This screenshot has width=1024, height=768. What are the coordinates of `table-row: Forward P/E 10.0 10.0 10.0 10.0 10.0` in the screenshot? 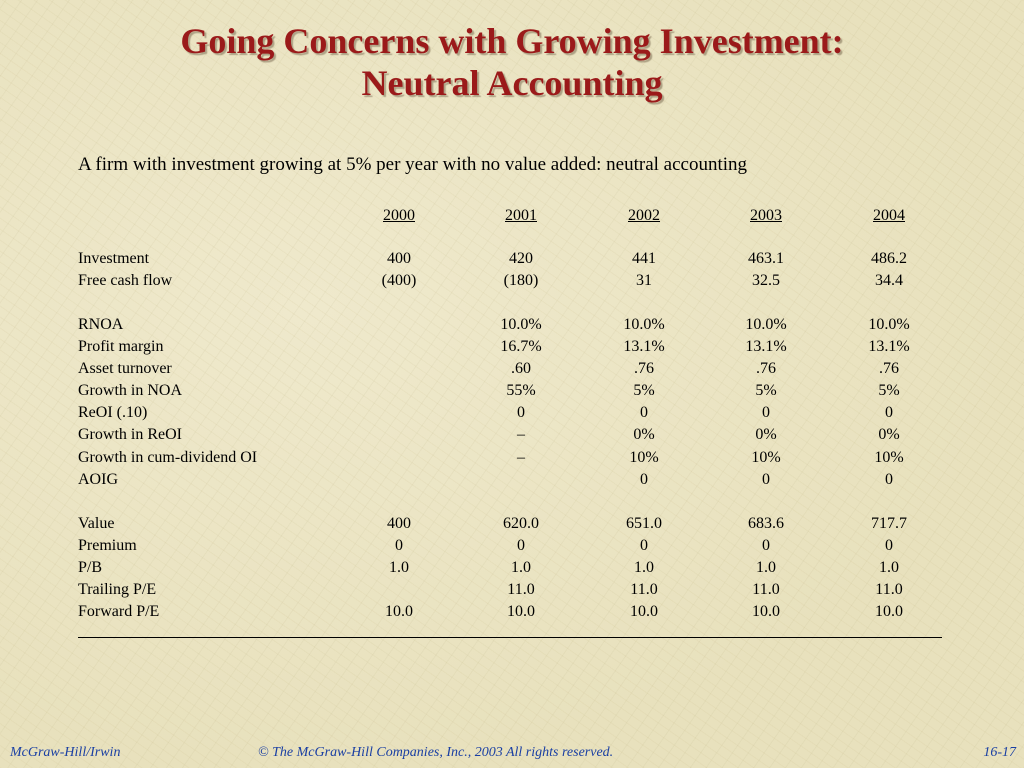 It's located at (512, 614).